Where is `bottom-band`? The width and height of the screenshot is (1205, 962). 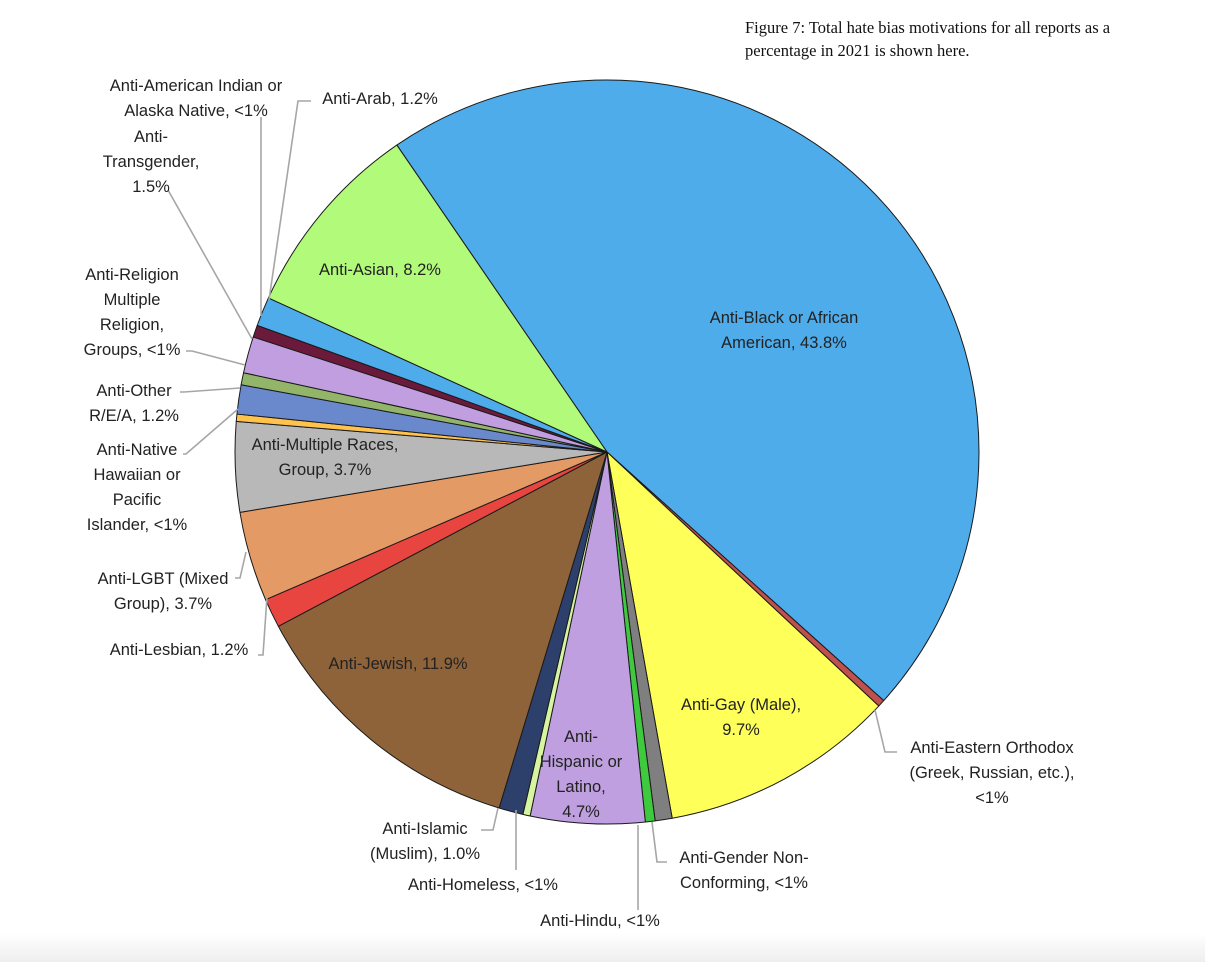
bottom-band is located at coordinates (602, 948).